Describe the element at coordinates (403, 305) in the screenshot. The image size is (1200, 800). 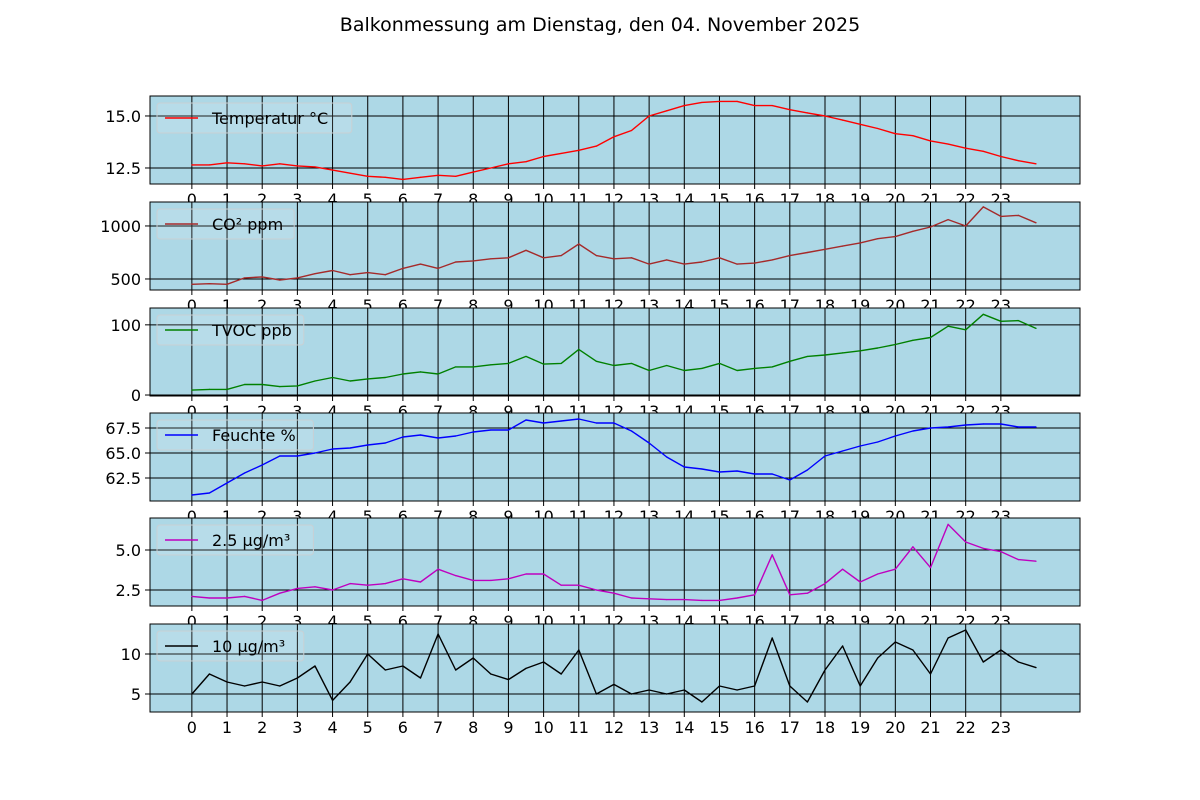
I see `x-tick-label: 6` at that location.